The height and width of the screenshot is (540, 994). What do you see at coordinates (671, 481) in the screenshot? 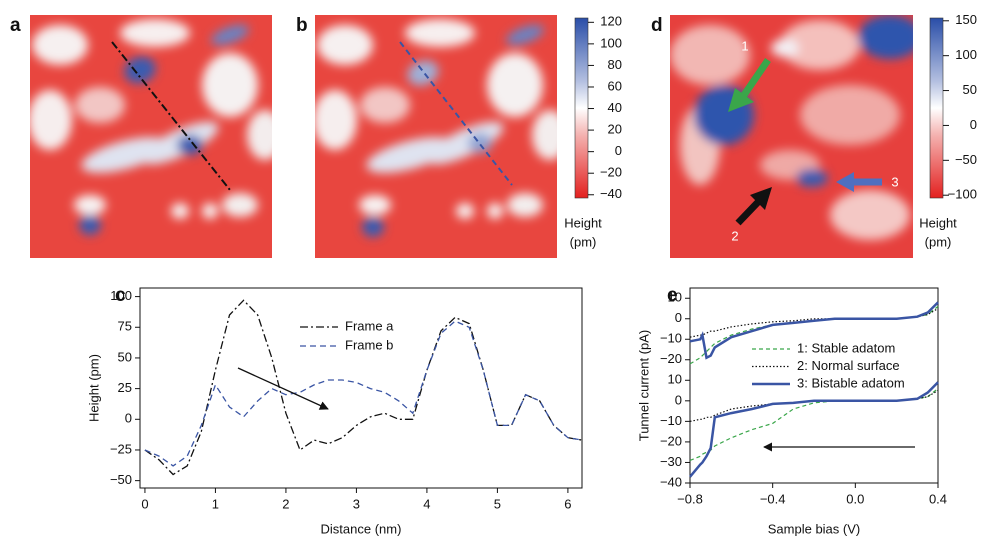
I see `y-tick-label: −40` at bounding box center [671, 481].